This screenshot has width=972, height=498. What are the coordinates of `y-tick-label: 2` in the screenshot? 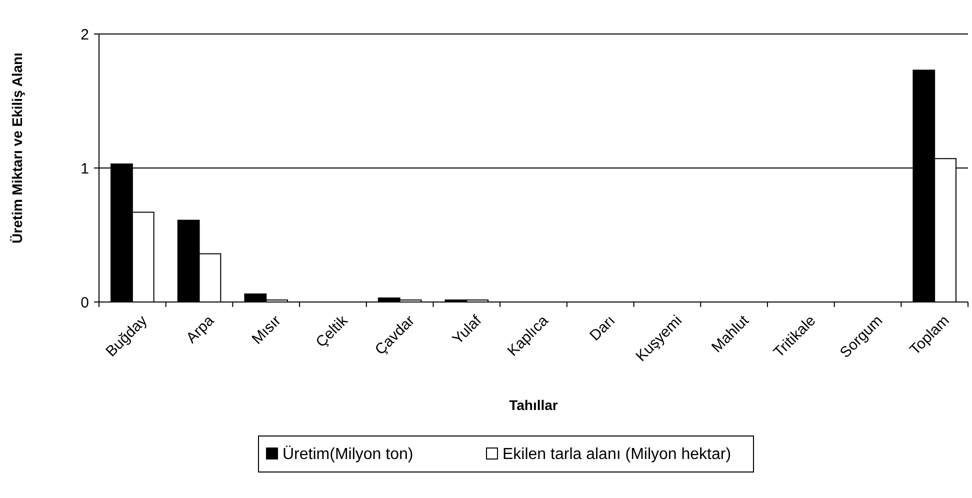 It's located at (84, 35).